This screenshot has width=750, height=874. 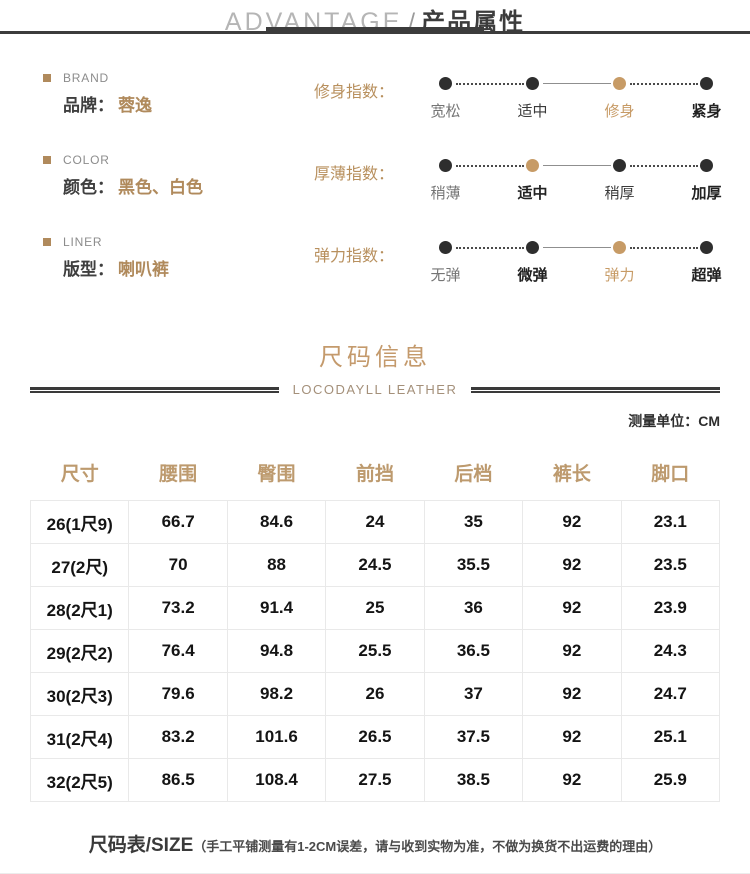 What do you see at coordinates (375, 19) in the screenshot?
I see `section-header-advantage: ADVANTAGE / 产品属性` at bounding box center [375, 19].